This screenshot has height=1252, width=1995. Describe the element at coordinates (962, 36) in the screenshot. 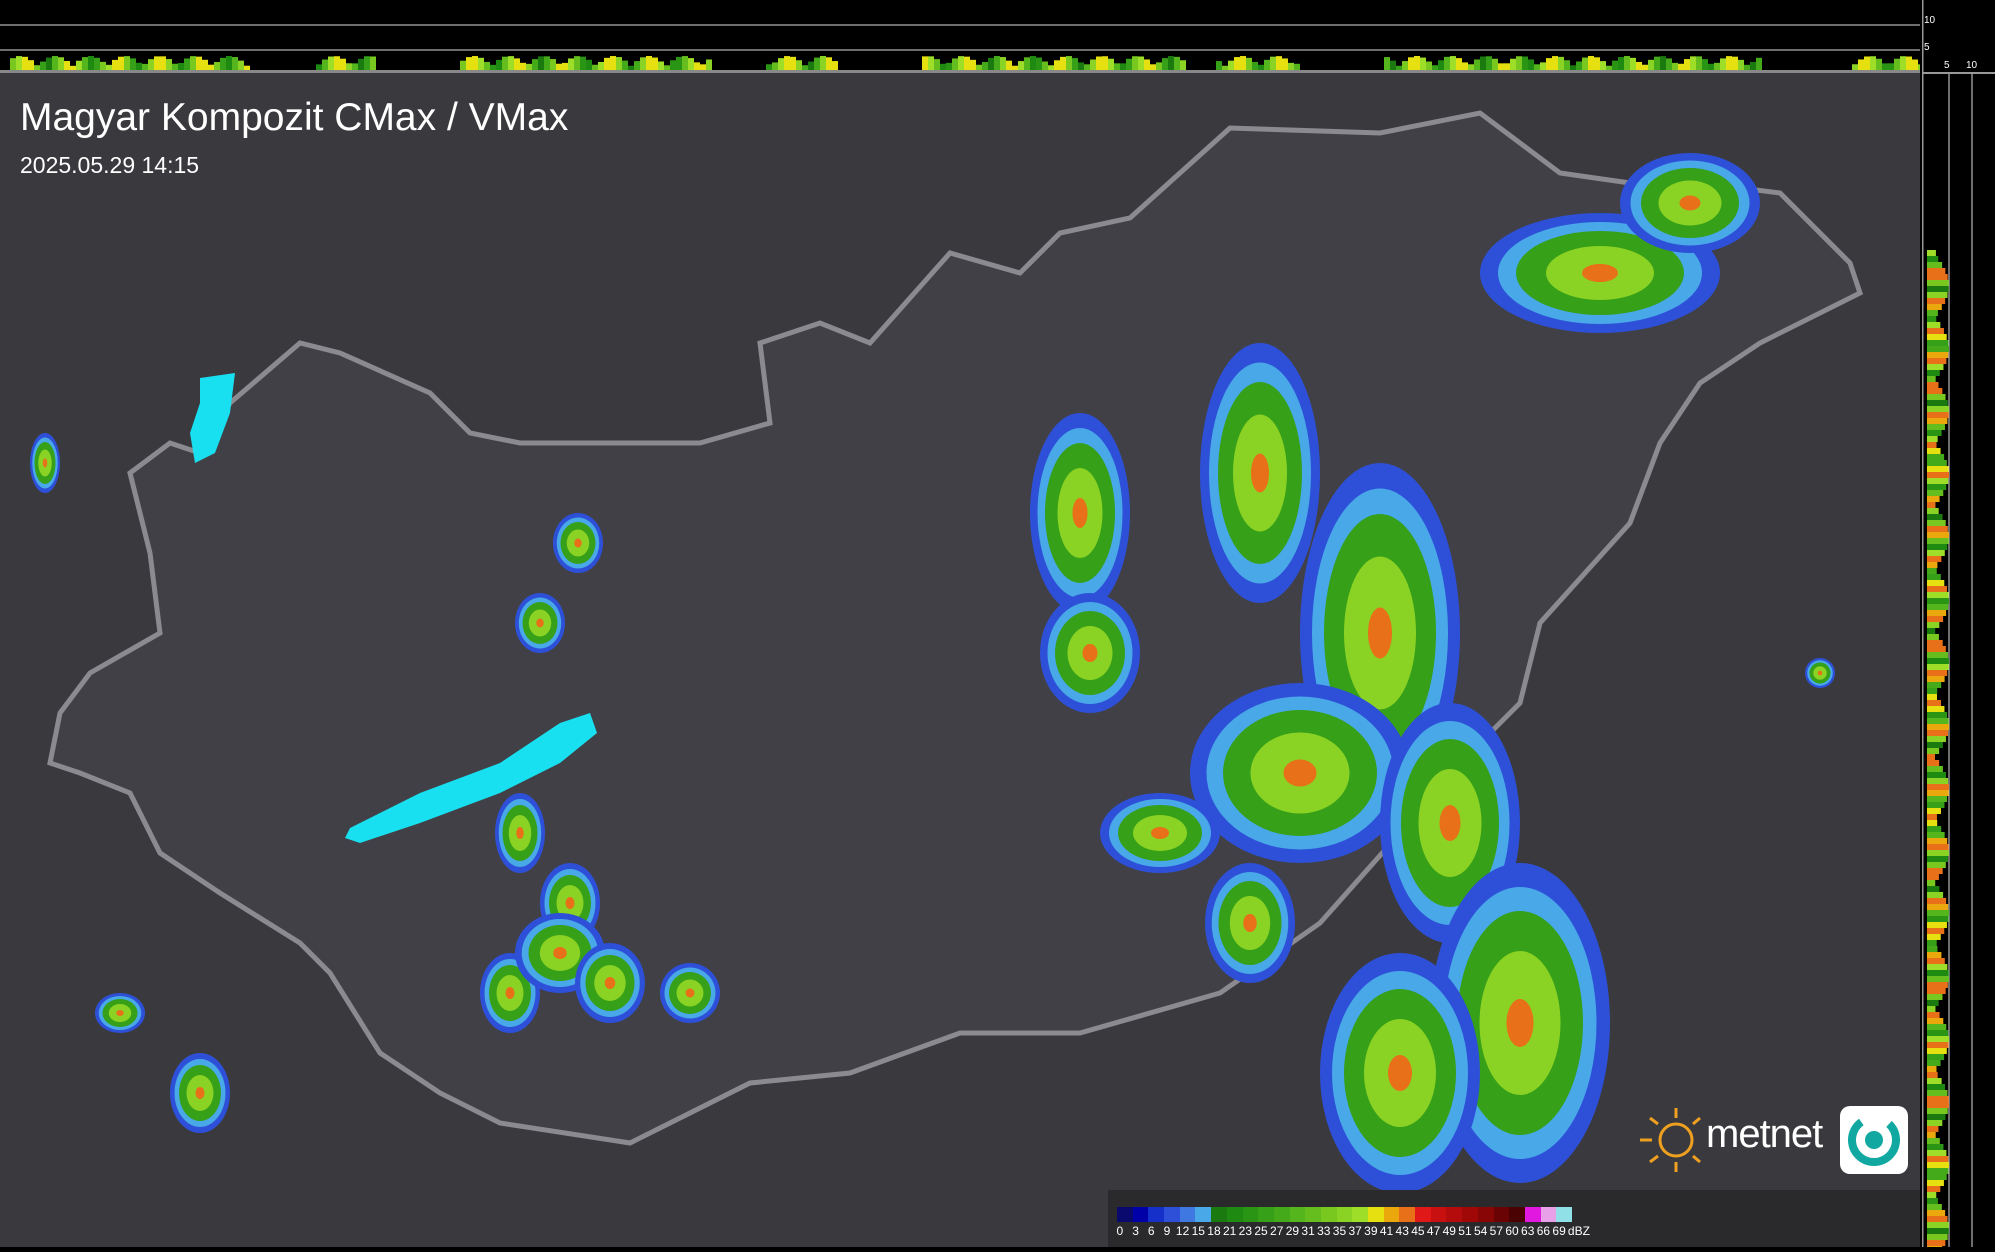

I see `top-profile-strip` at that location.